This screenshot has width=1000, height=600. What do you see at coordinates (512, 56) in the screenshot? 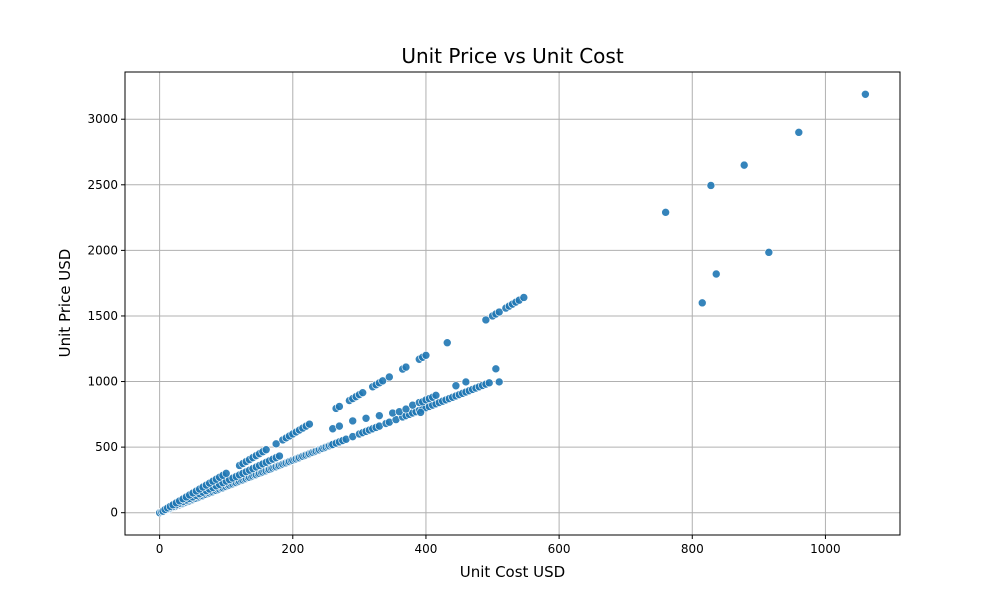
I see `chart-title: Unit Price vs Unit Cost` at bounding box center [512, 56].